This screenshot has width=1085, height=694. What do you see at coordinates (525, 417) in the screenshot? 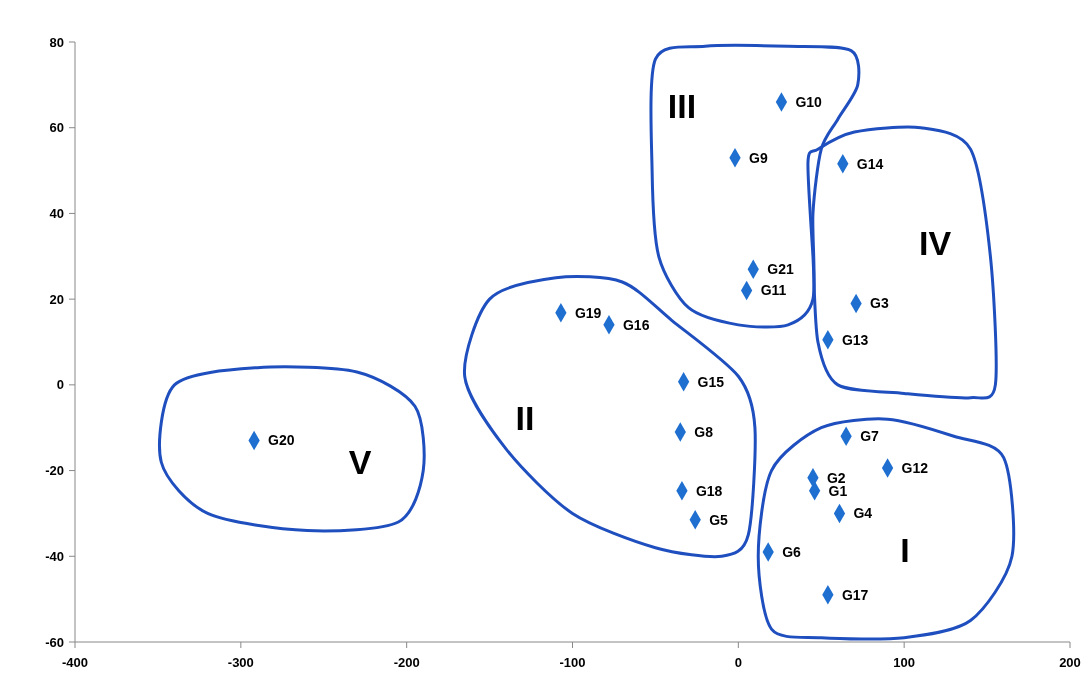
I see `annotation: II` at bounding box center [525, 417].